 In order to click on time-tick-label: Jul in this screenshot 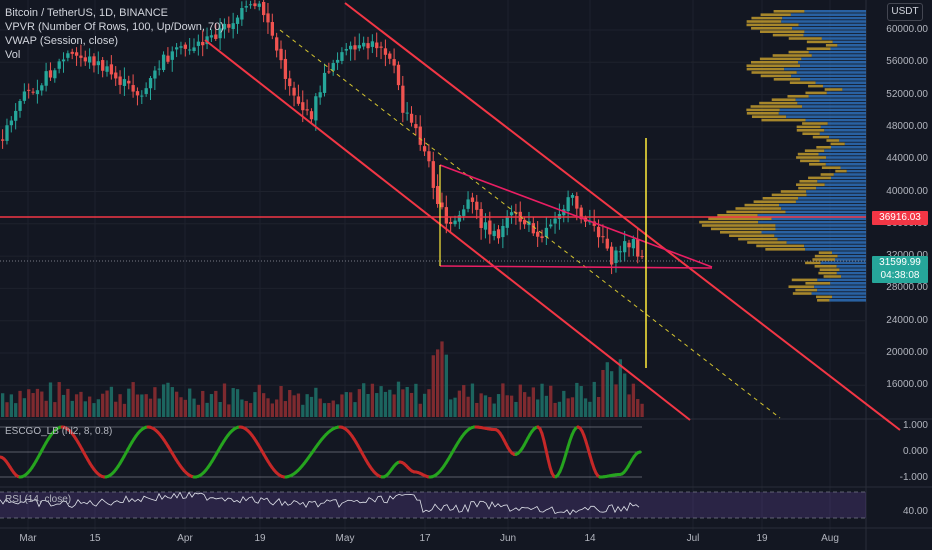, I will do `click(693, 538)`.